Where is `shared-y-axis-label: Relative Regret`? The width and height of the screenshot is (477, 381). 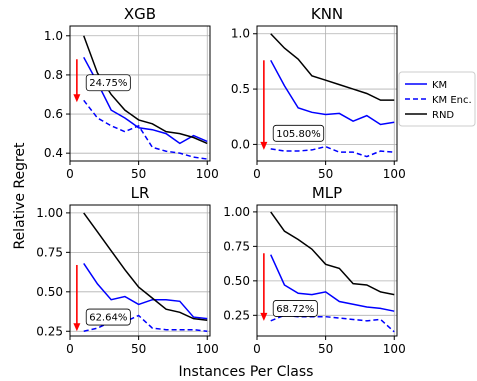 shared-y-axis-label: Relative Regret is located at coordinates (20, 196).